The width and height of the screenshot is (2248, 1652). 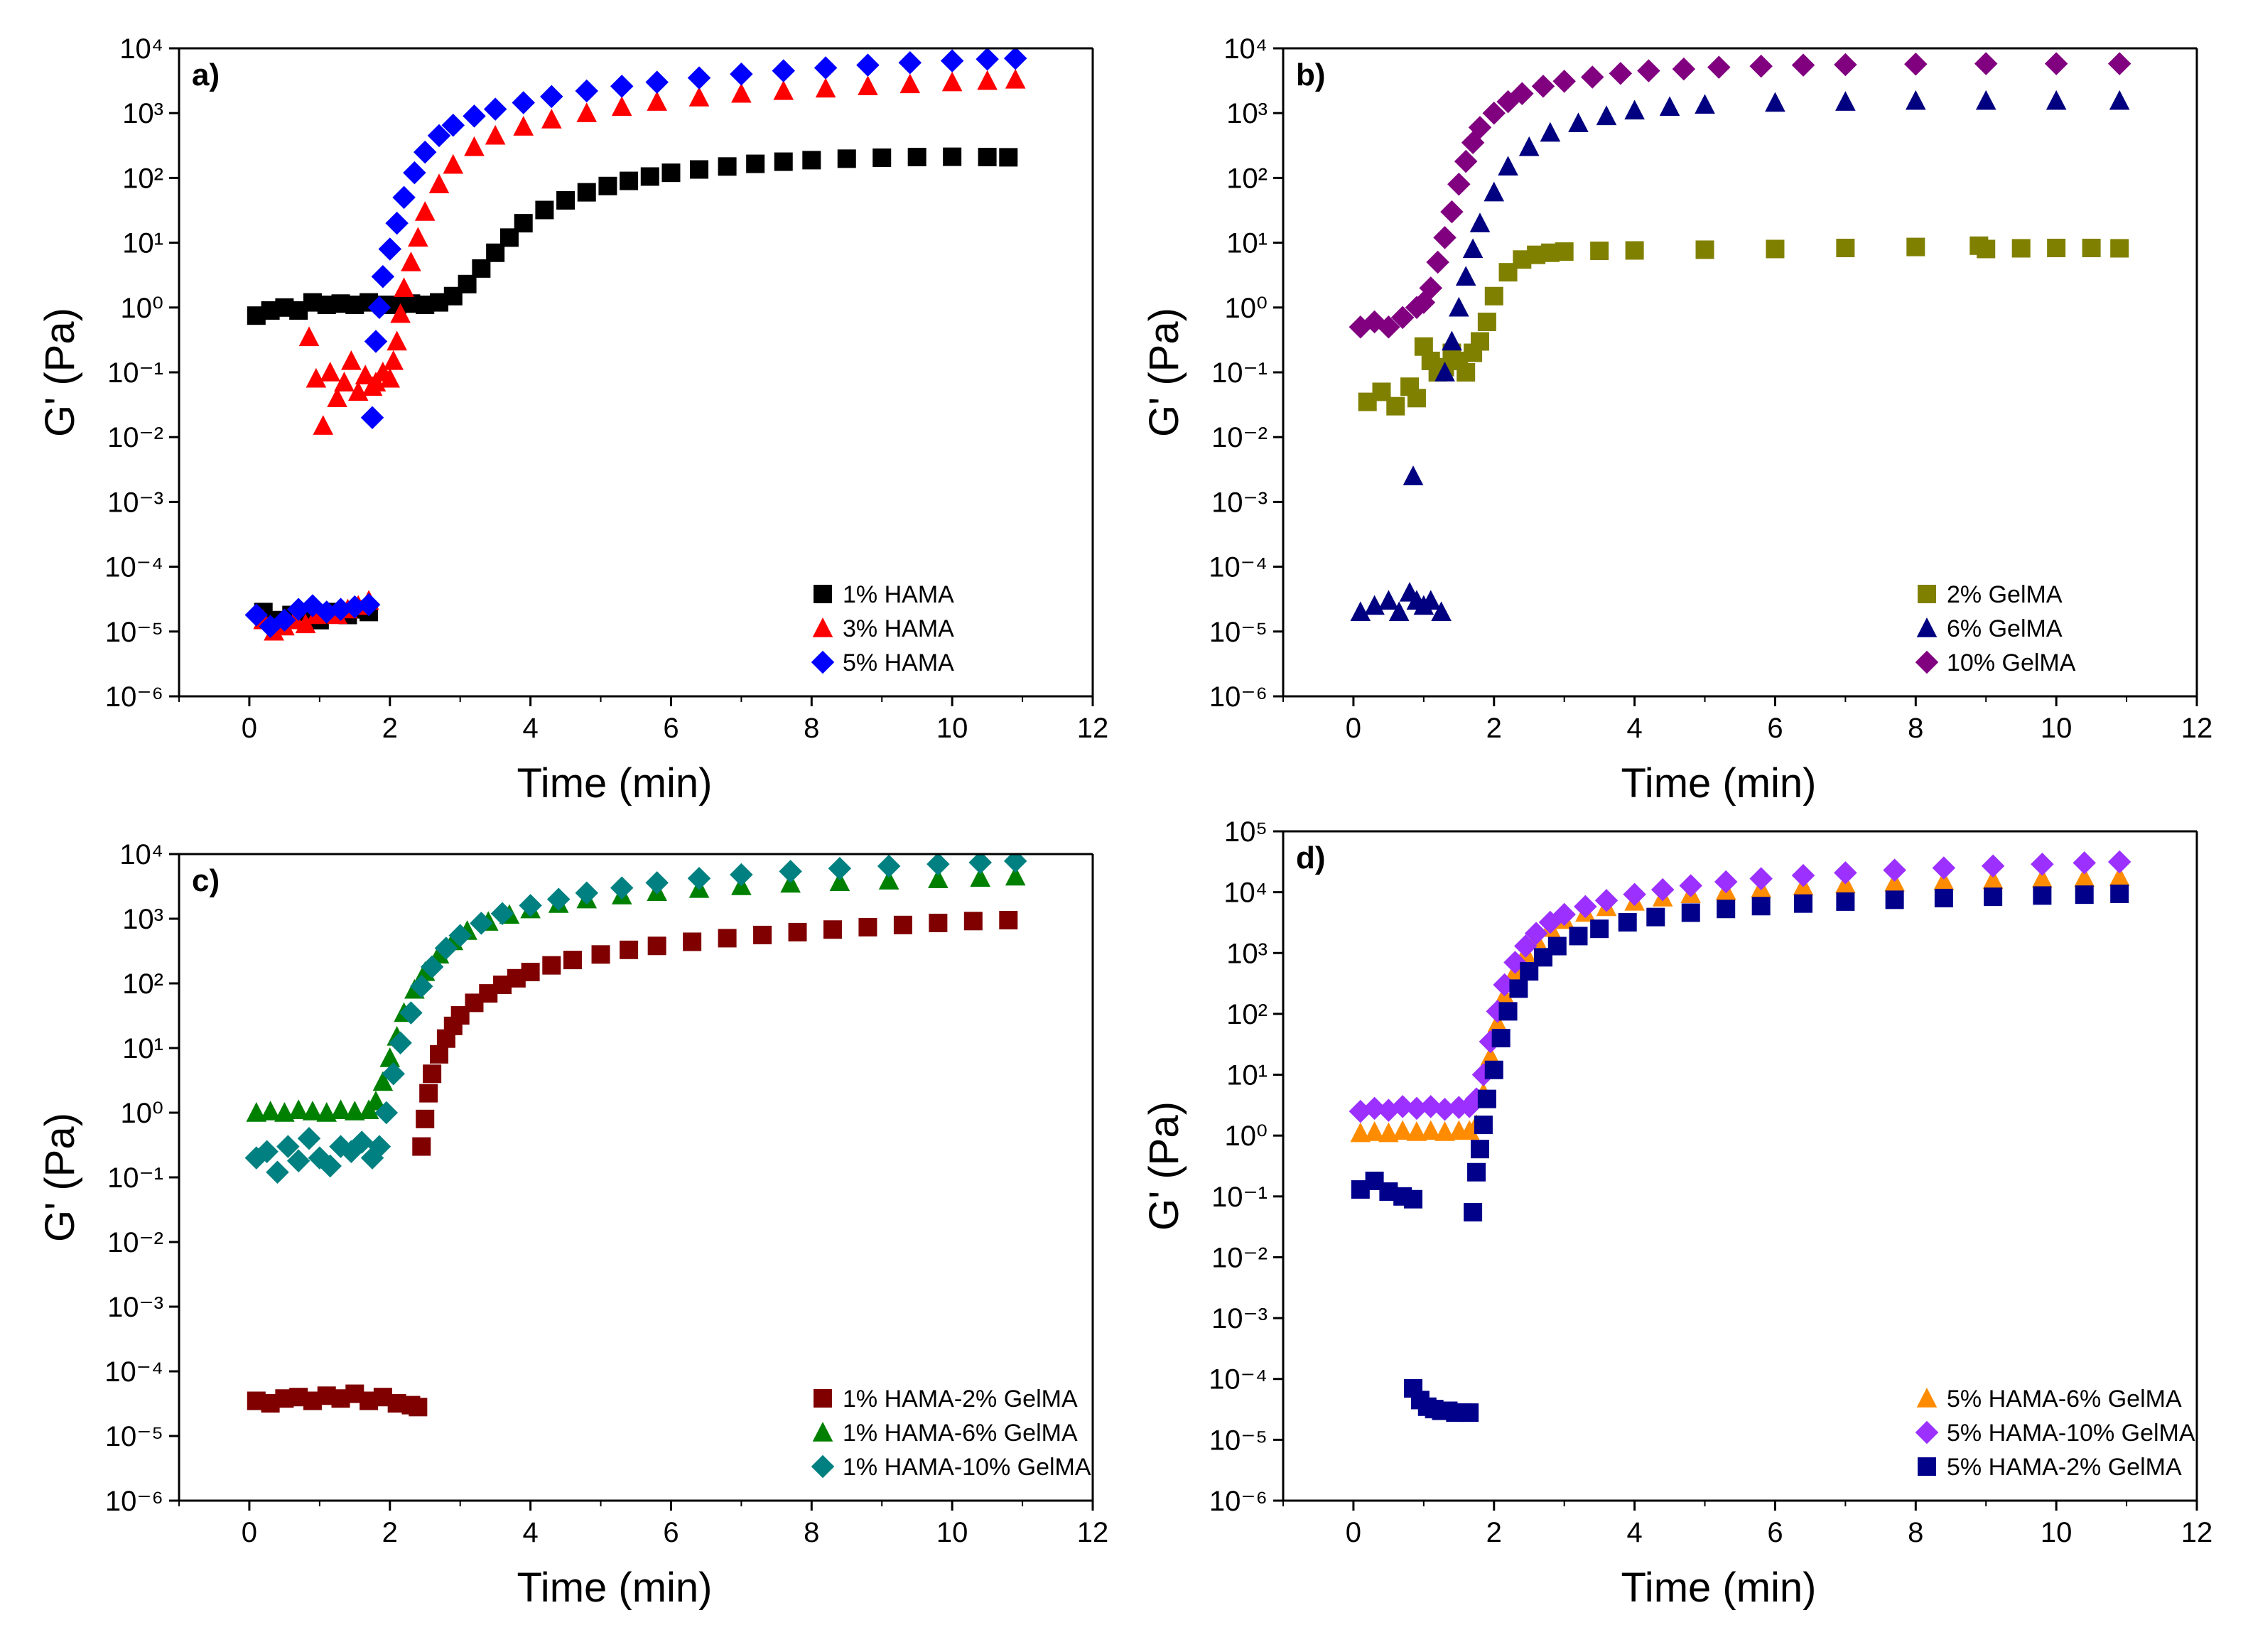 What do you see at coordinates (1494, 1532) in the screenshot?
I see `x-tick-label: 2` at bounding box center [1494, 1532].